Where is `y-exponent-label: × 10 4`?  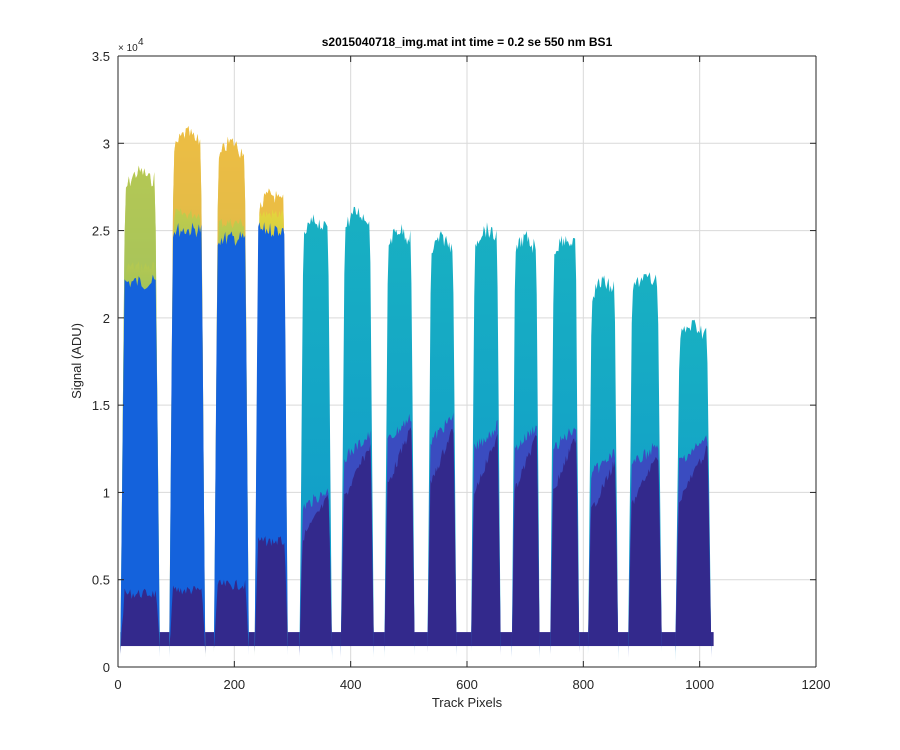 y-exponent-label: × 10 4 is located at coordinates (131, 45).